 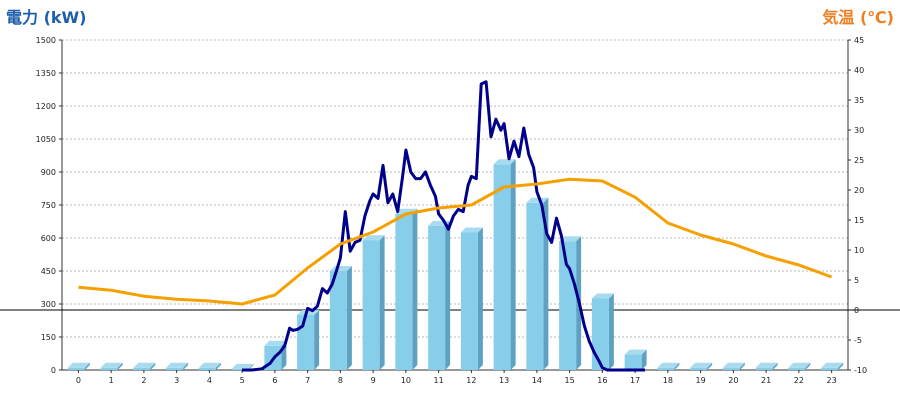 I want to click on x-tick-label: 14, so click(x=537, y=380).